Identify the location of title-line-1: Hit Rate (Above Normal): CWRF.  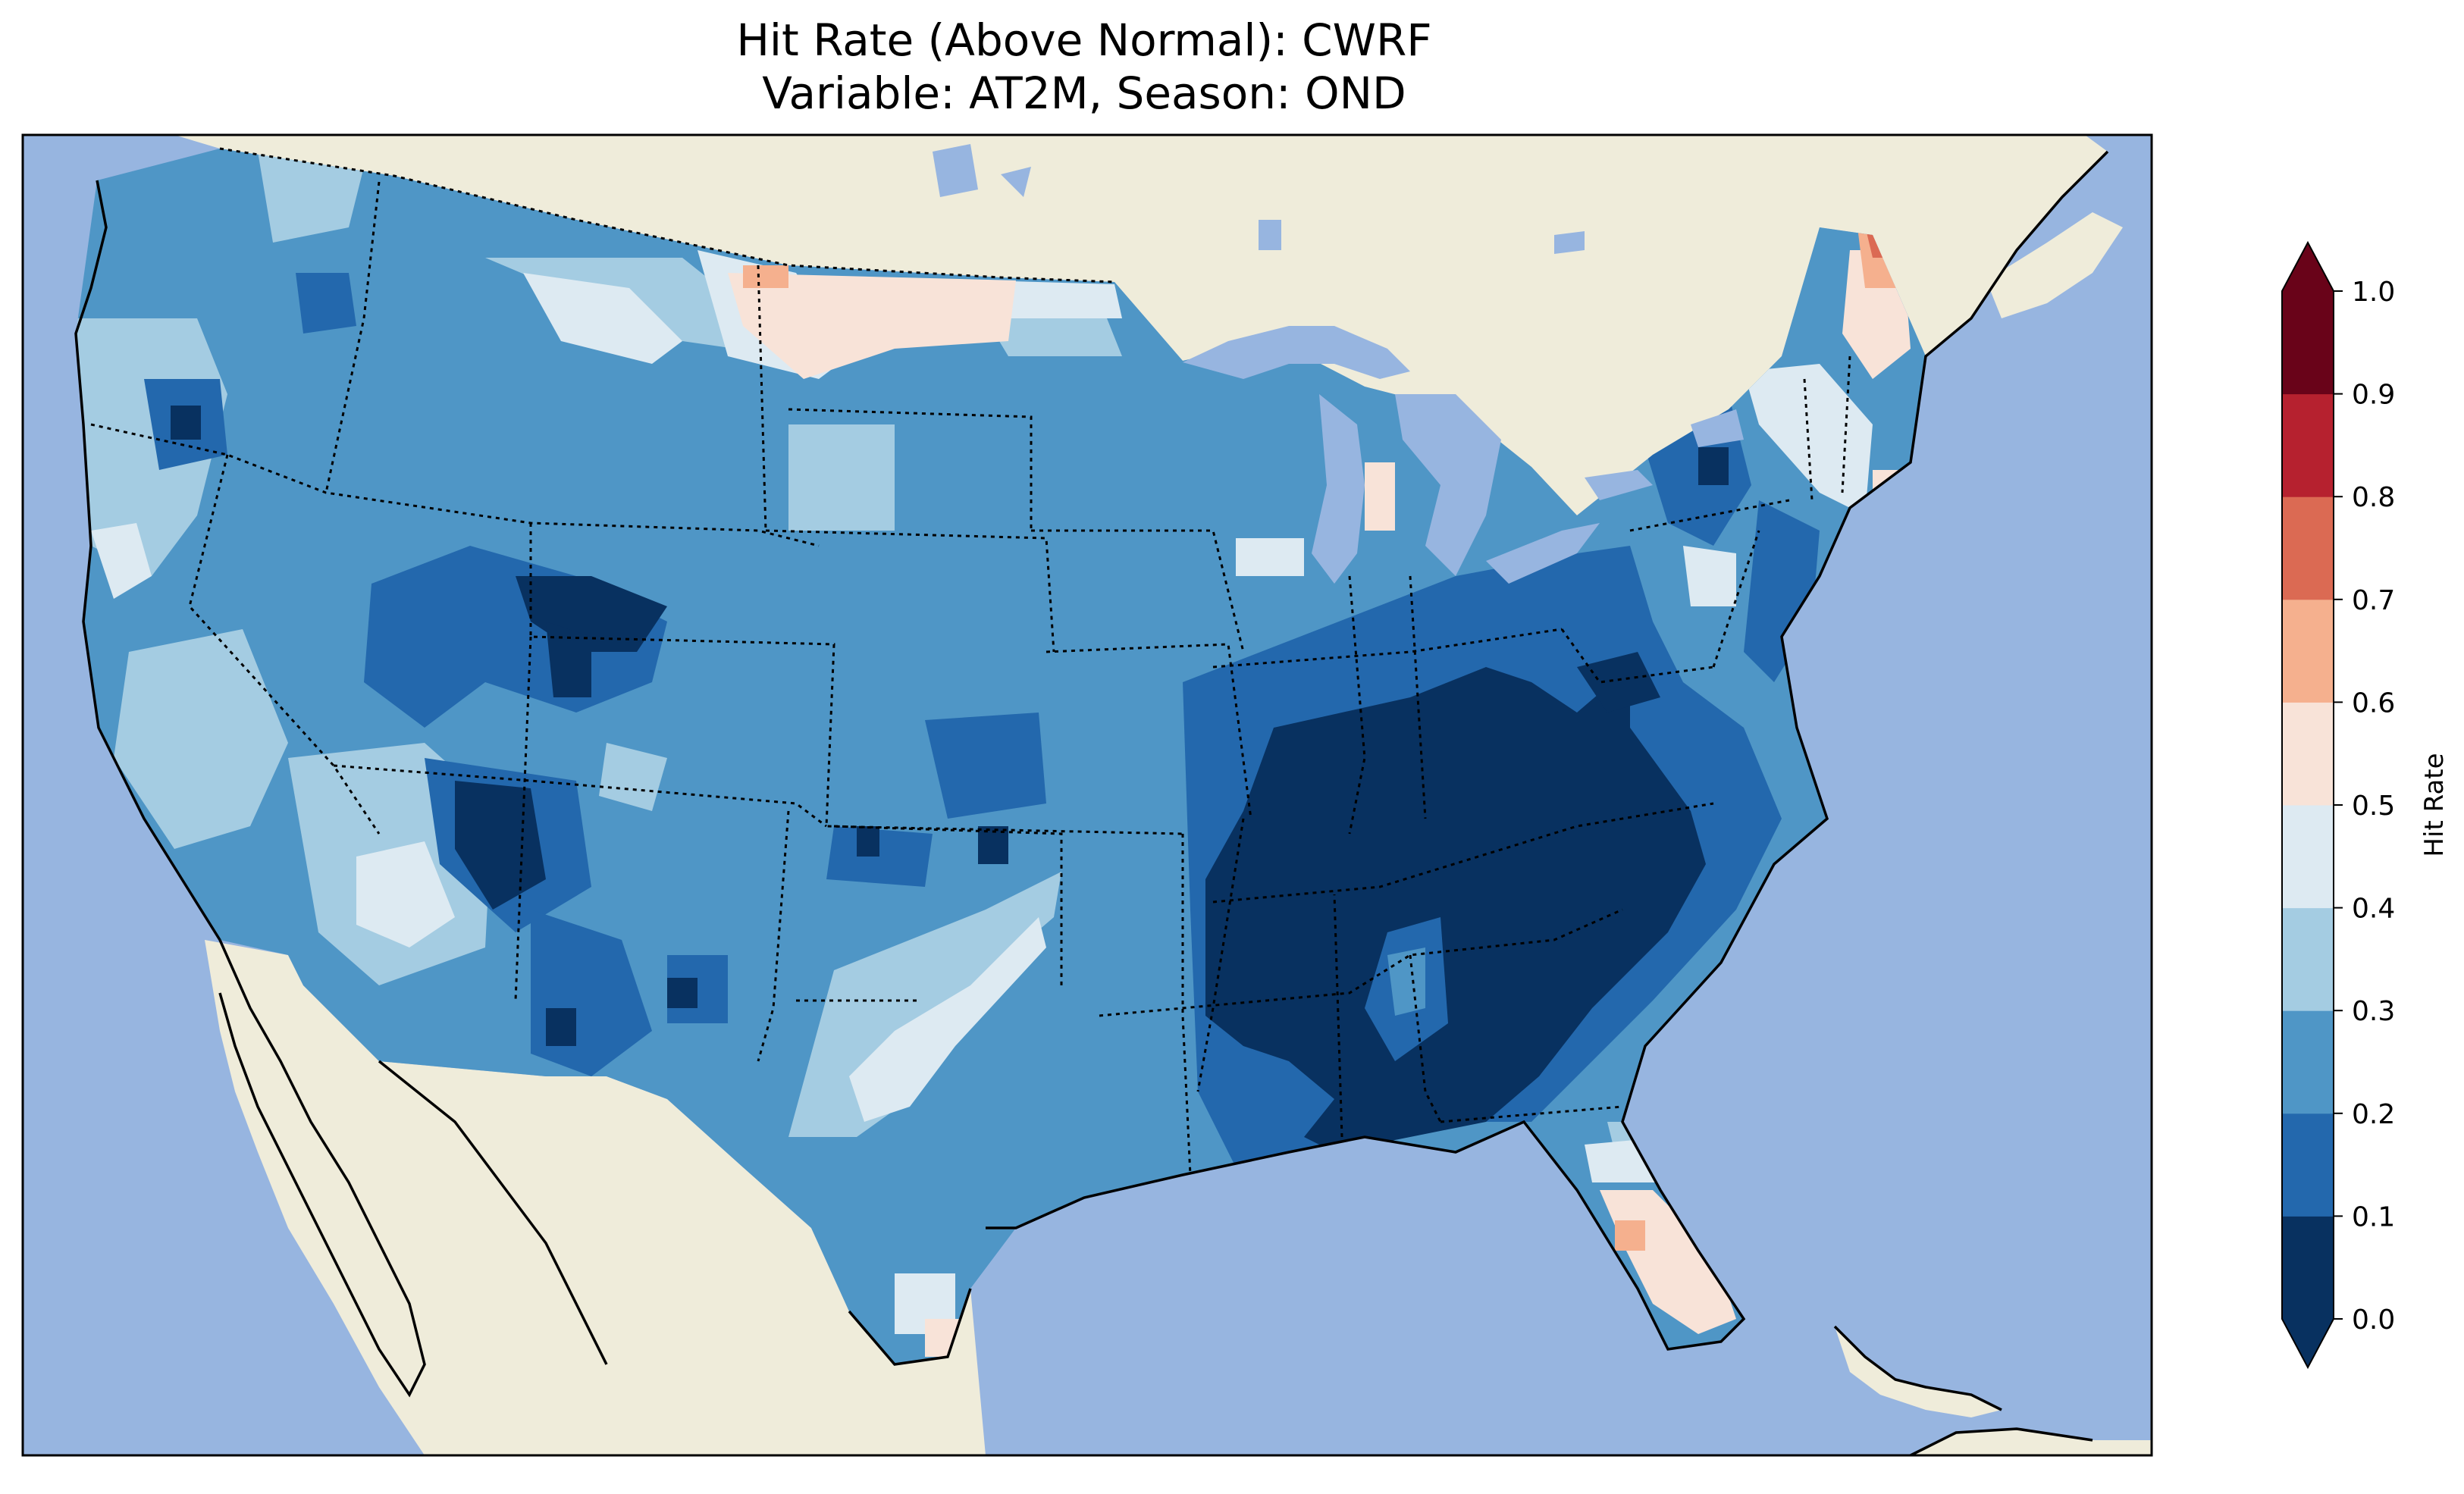
(1084, 40).